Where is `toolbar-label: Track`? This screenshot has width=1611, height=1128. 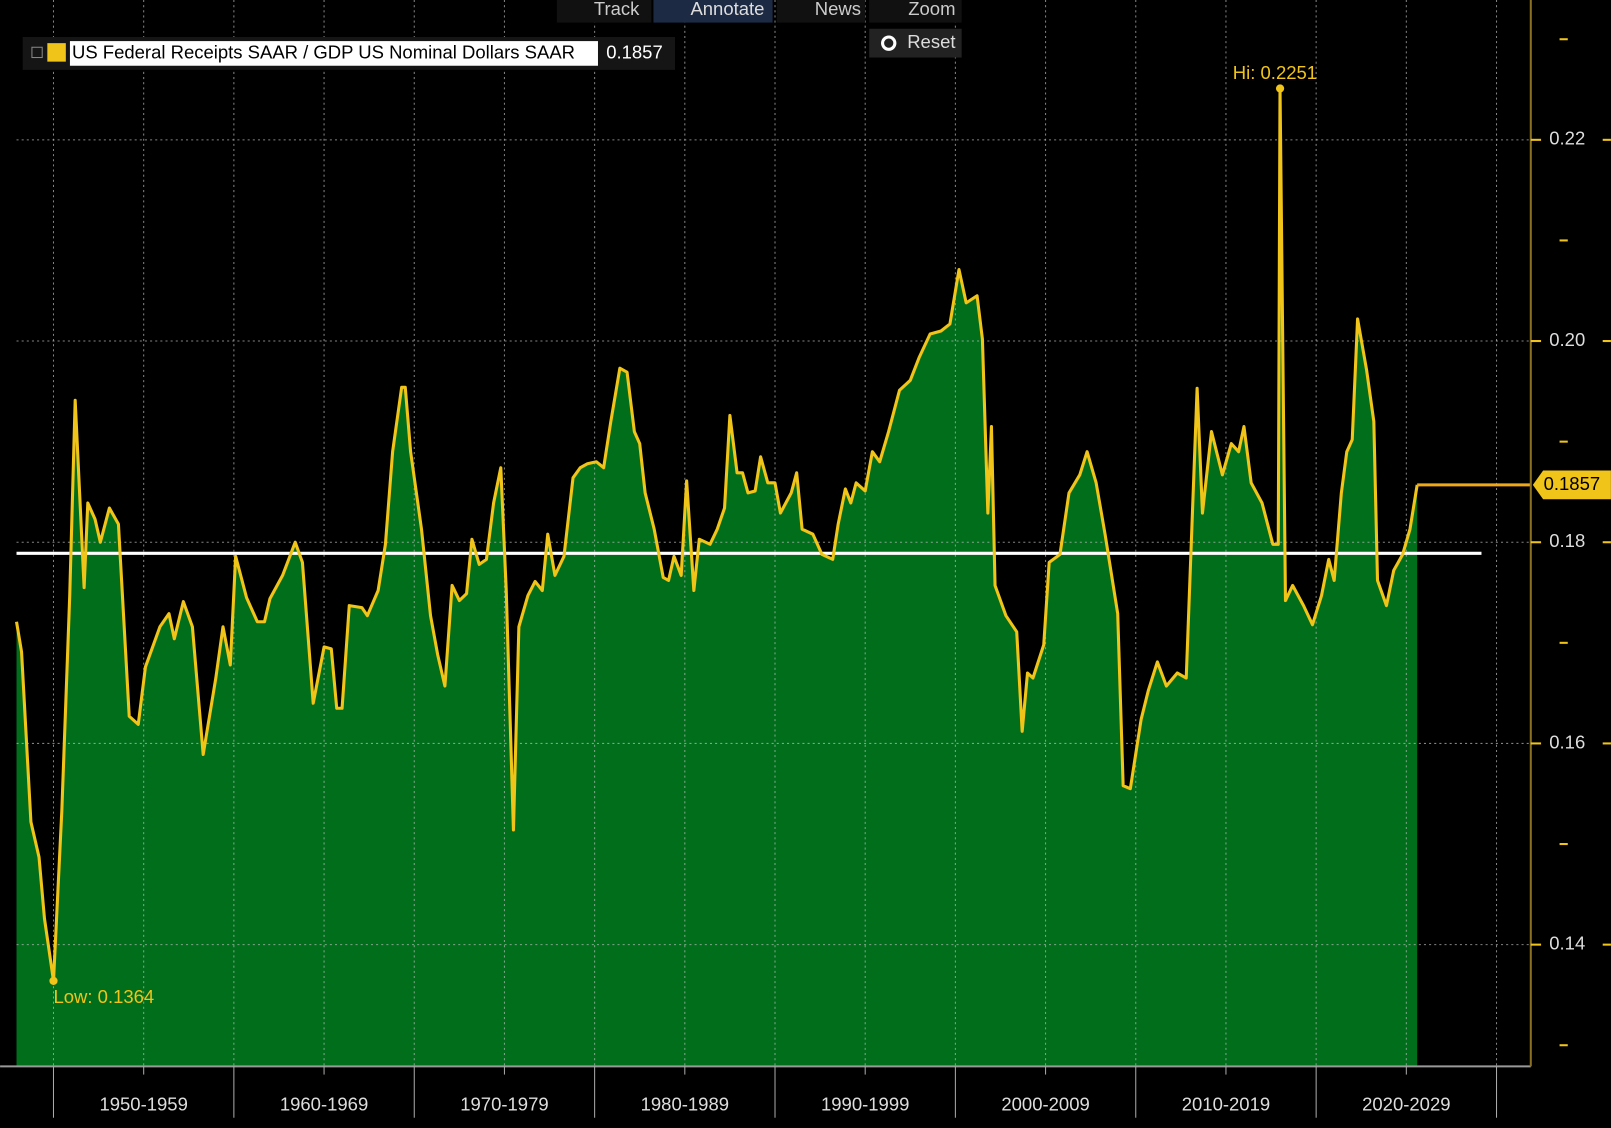
toolbar-label: Track is located at coordinates (617, 9).